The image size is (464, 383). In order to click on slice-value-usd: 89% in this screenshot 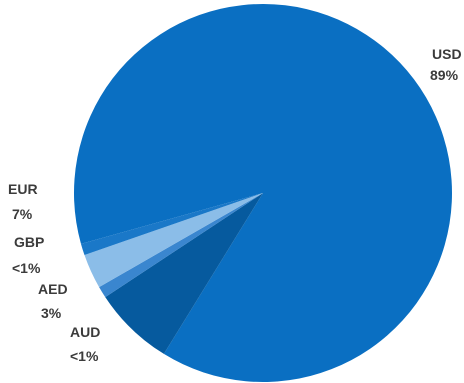, I will do `click(444, 75)`.